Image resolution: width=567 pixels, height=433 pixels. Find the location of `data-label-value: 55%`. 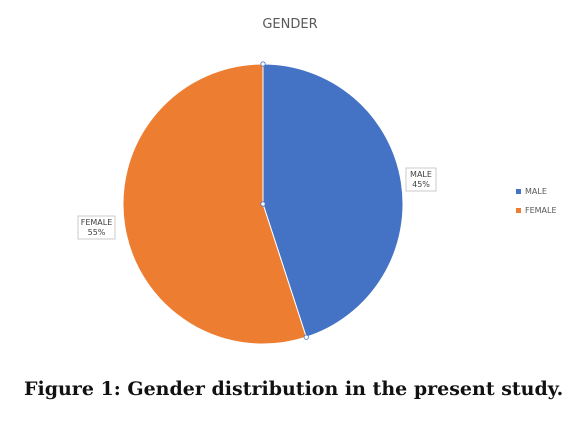

data-label-value: 55% is located at coordinates (97, 232).